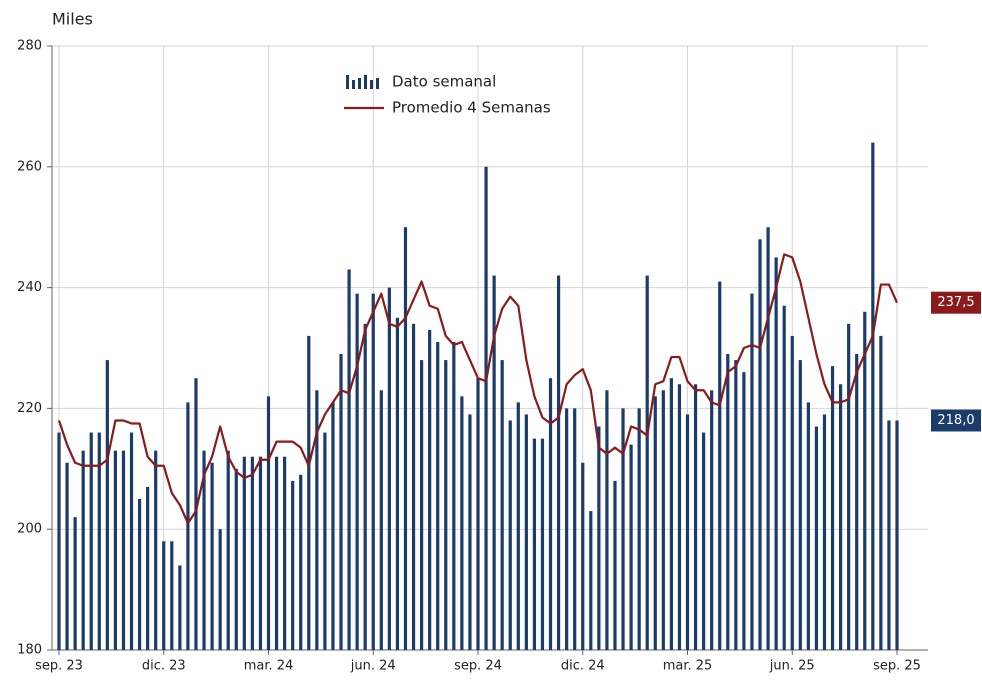 The image size is (982, 680). I want to click on x-tick-label: jun. 24, so click(373, 666).